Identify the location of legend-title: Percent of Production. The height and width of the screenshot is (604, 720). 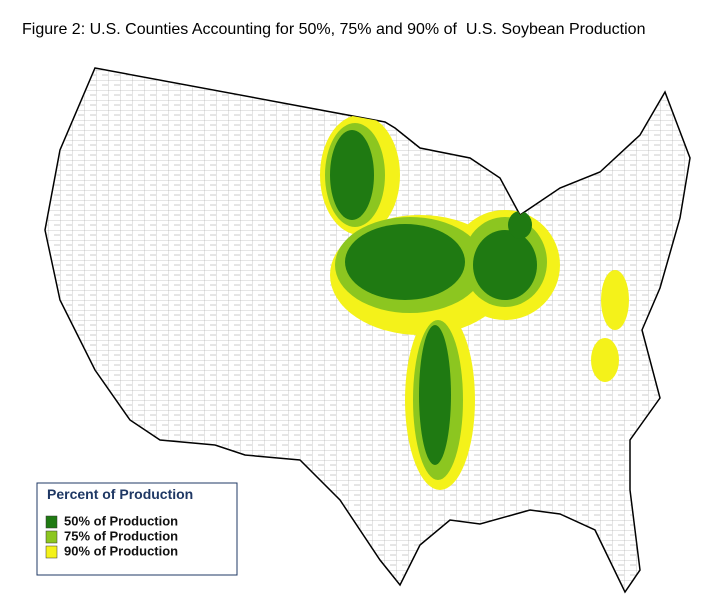
(120, 494).